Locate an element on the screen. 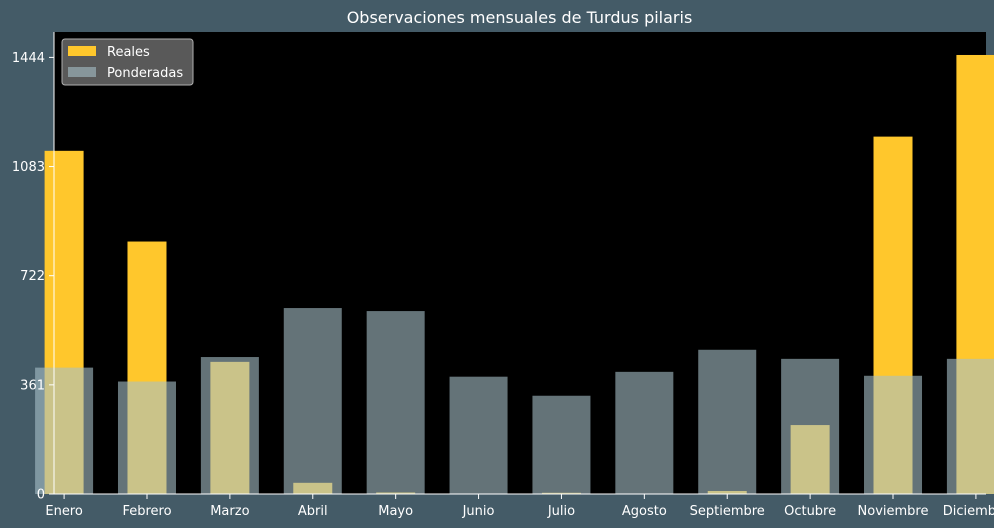  y-tick-label: 0 is located at coordinates (41, 495).